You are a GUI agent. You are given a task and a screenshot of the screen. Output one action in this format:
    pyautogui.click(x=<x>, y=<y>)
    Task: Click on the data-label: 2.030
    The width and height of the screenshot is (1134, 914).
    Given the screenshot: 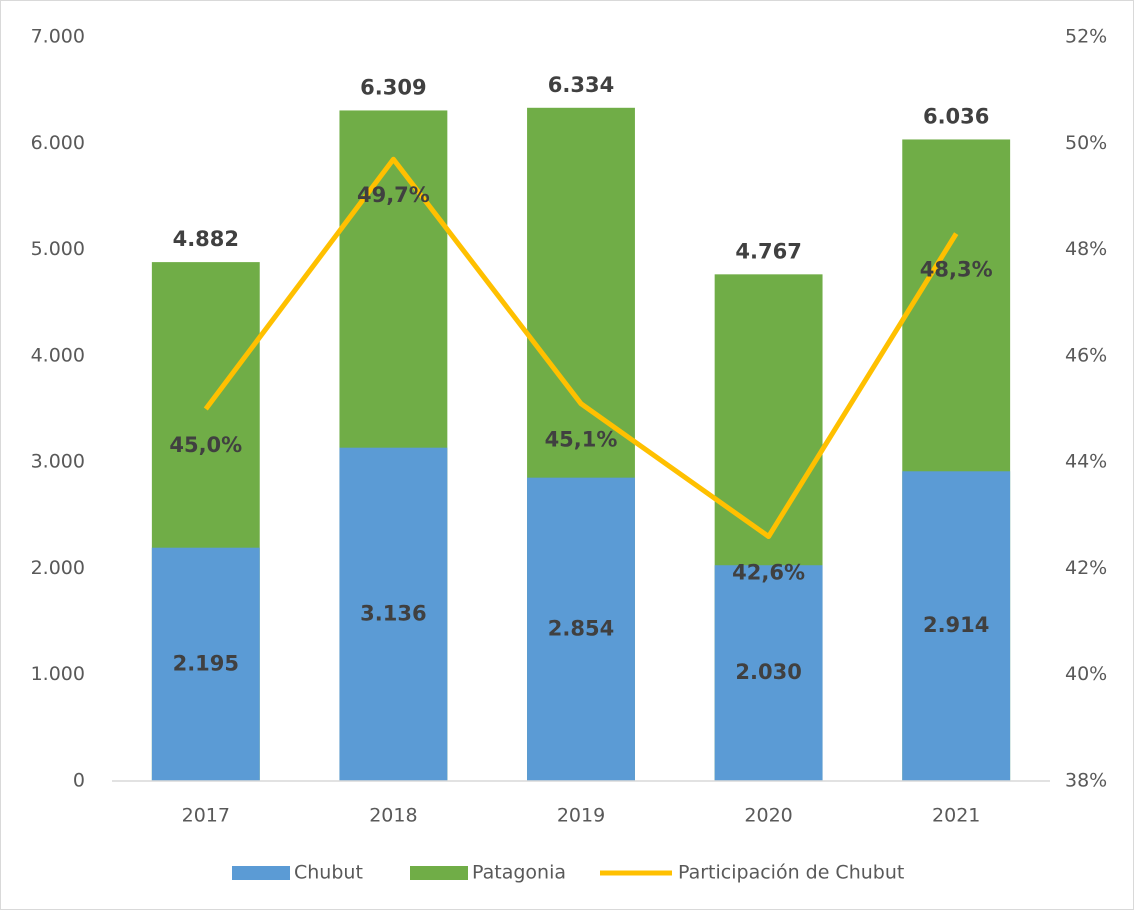 What is the action you would take?
    pyautogui.click(x=768, y=672)
    